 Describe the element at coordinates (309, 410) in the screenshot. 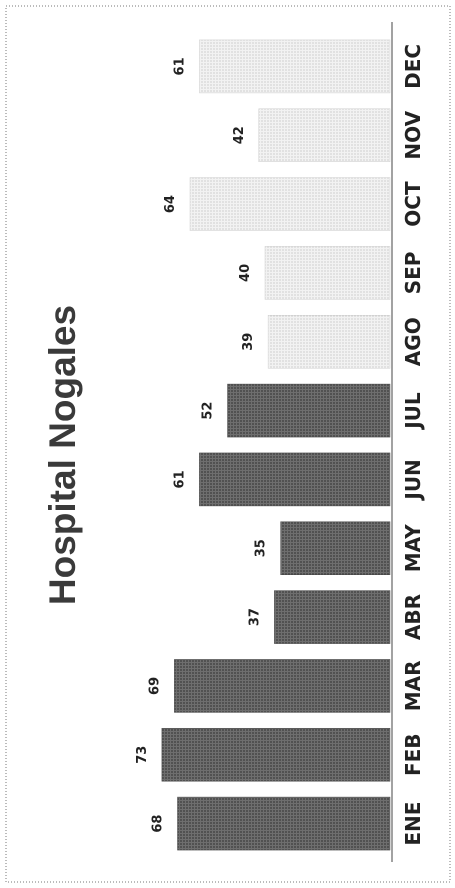

I see `bar-jul` at that location.